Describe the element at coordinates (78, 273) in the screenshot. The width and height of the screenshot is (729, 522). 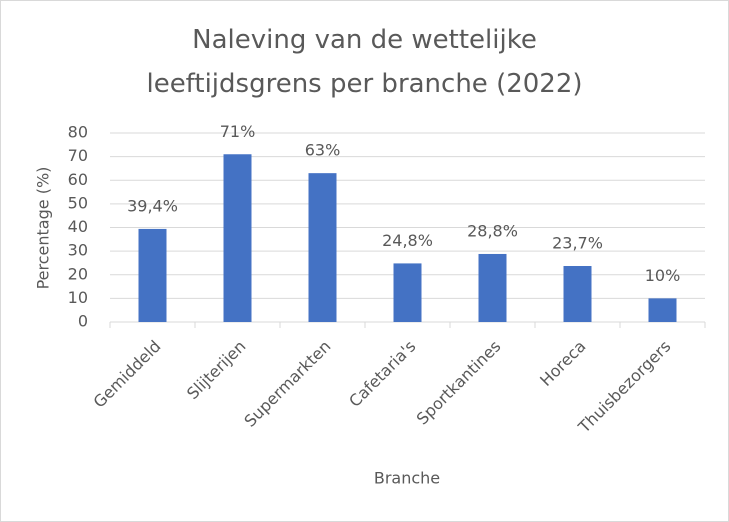
I see `y-tick-label: 20` at that location.